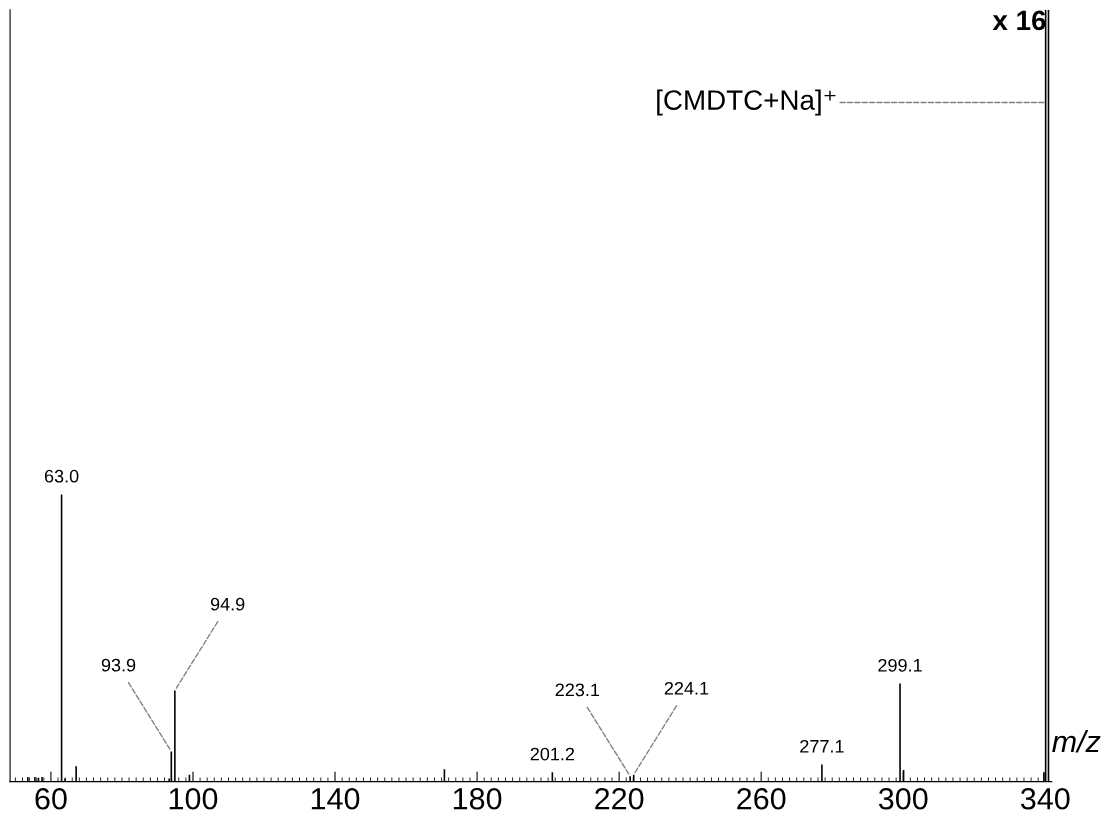 The height and width of the screenshot is (821, 1120). Describe the element at coordinates (51, 798) in the screenshot. I see `x-tick-label: 60` at that location.